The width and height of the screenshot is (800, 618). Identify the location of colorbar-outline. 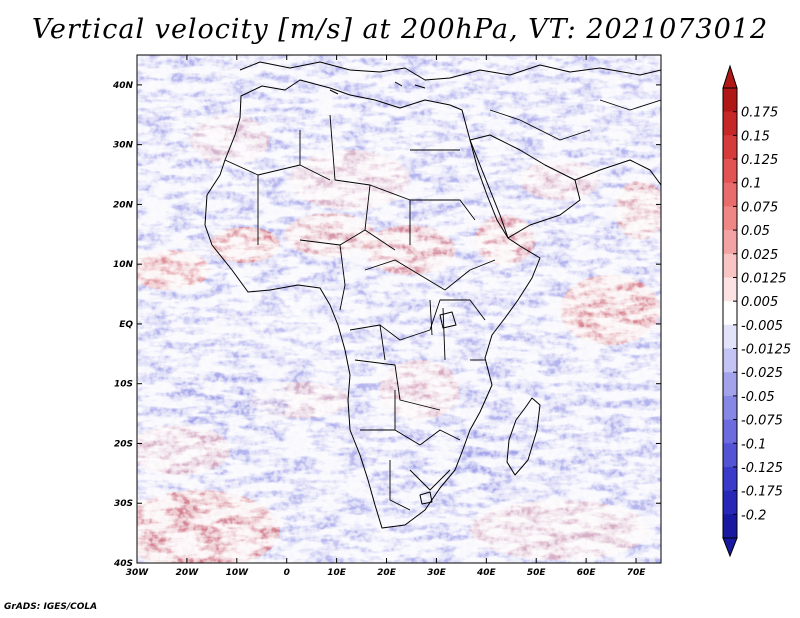
(730, 313).